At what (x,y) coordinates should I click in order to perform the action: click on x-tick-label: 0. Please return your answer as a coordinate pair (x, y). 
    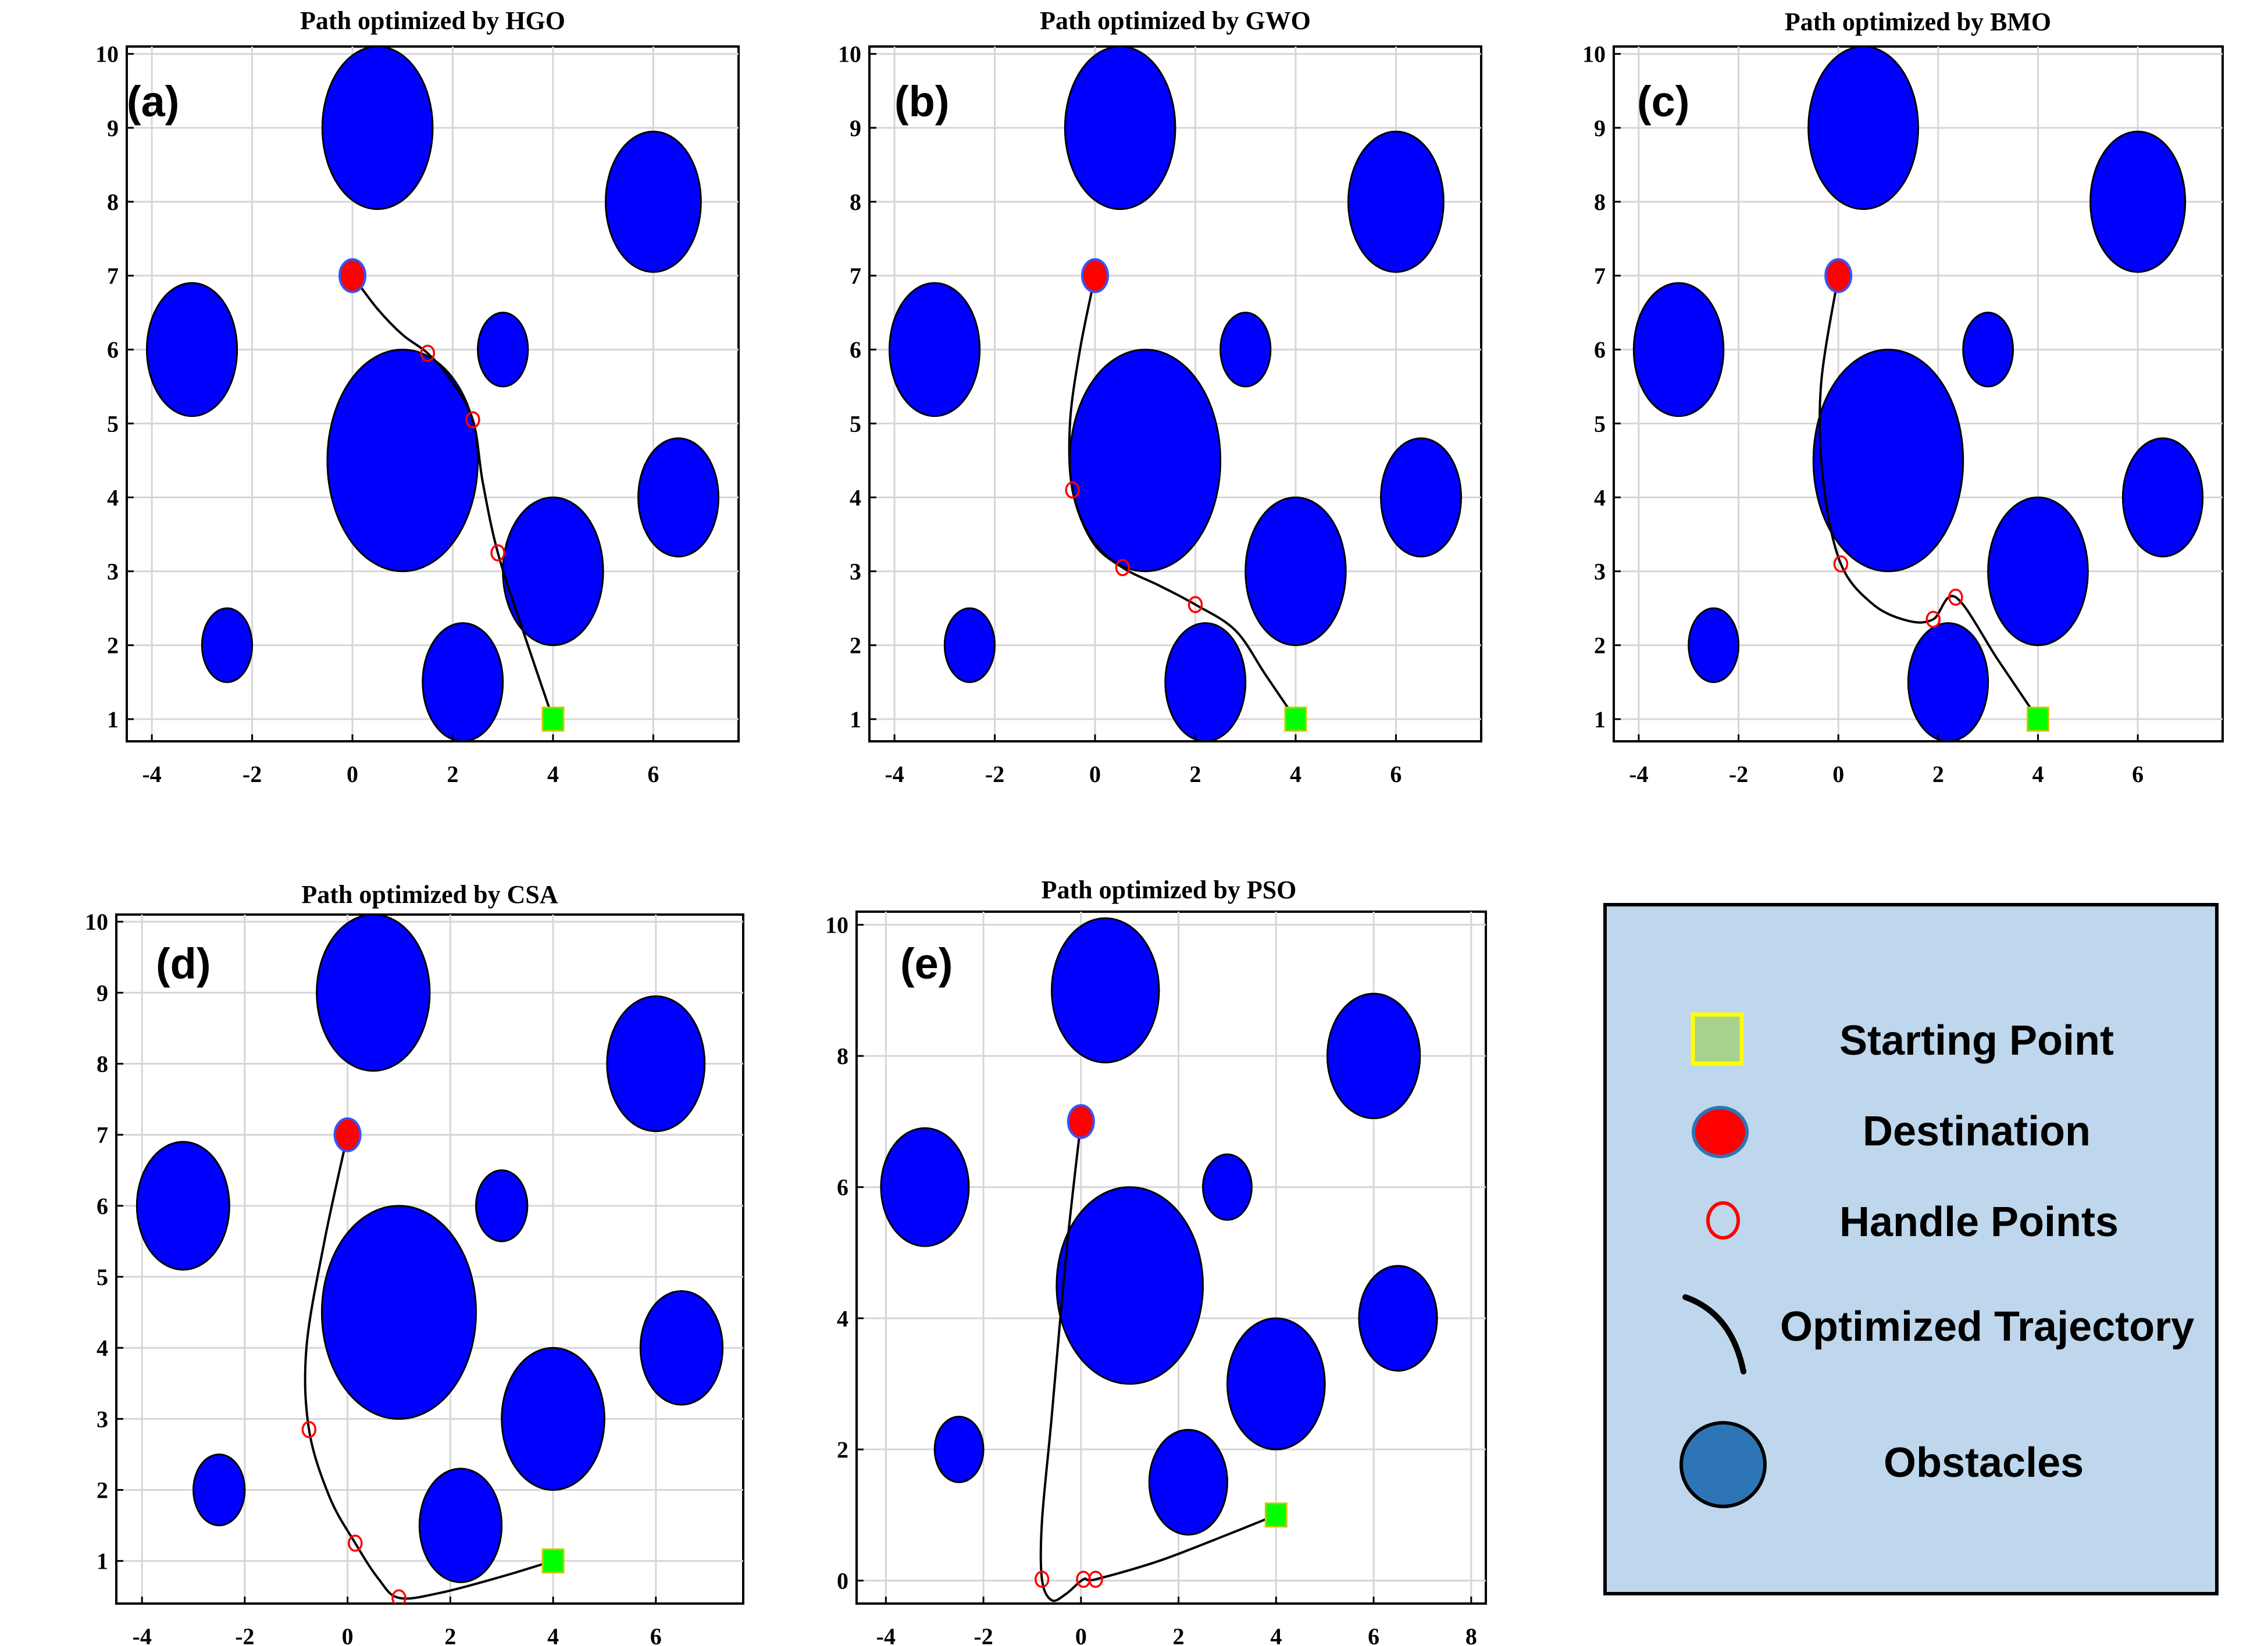
    Looking at the image, I should click on (1081, 1634).